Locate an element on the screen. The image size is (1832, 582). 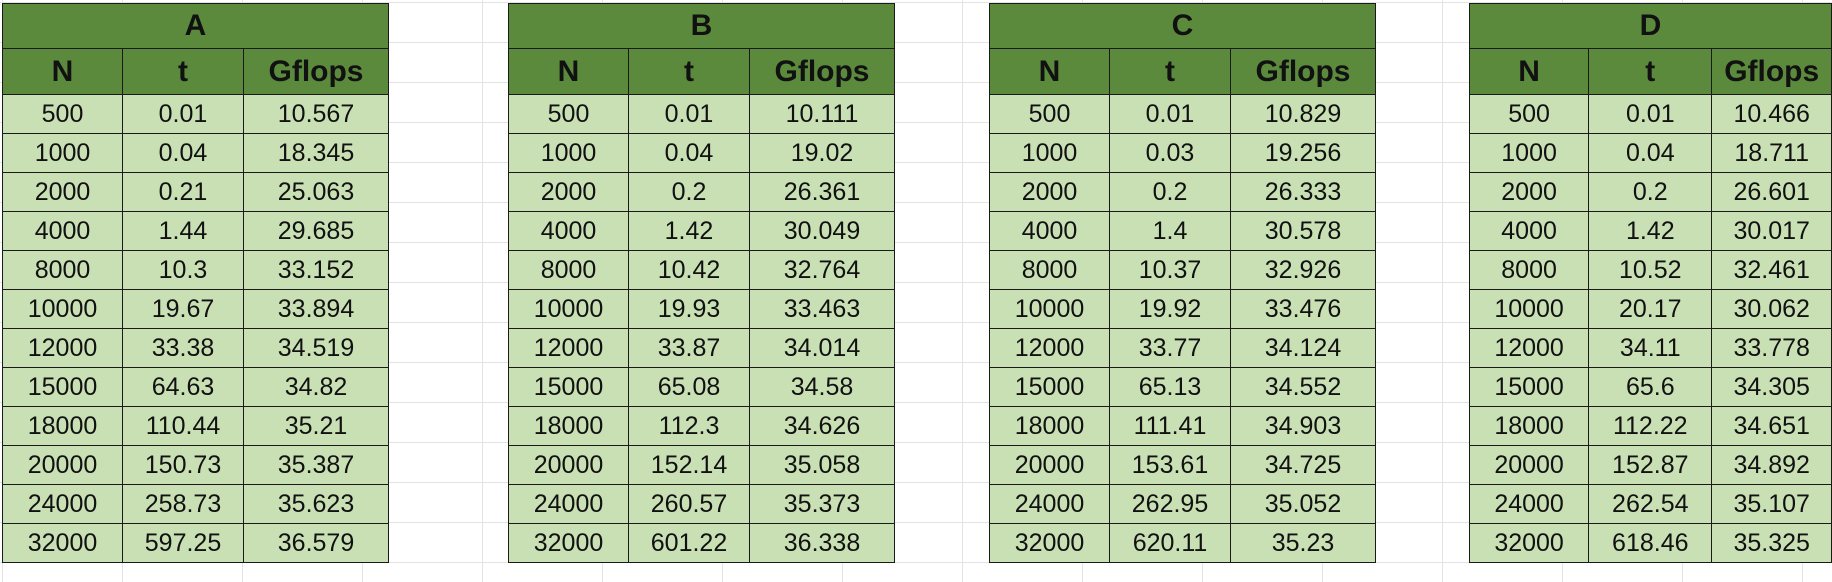
cell-gflops: 35.107 is located at coordinates (1771, 504).